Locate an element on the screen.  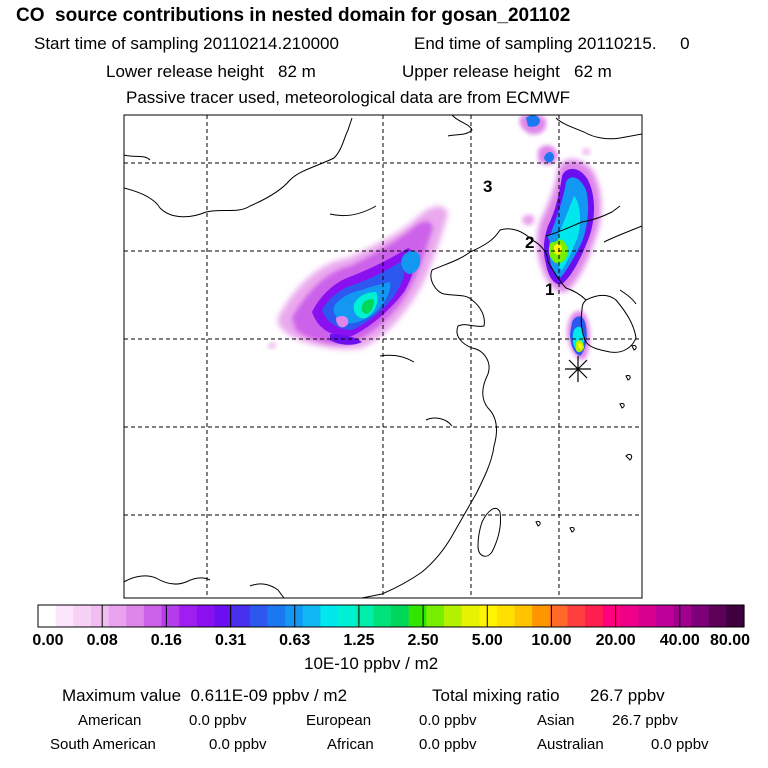
trajectory-labels: 1 2 3 is located at coordinates (518, 238).